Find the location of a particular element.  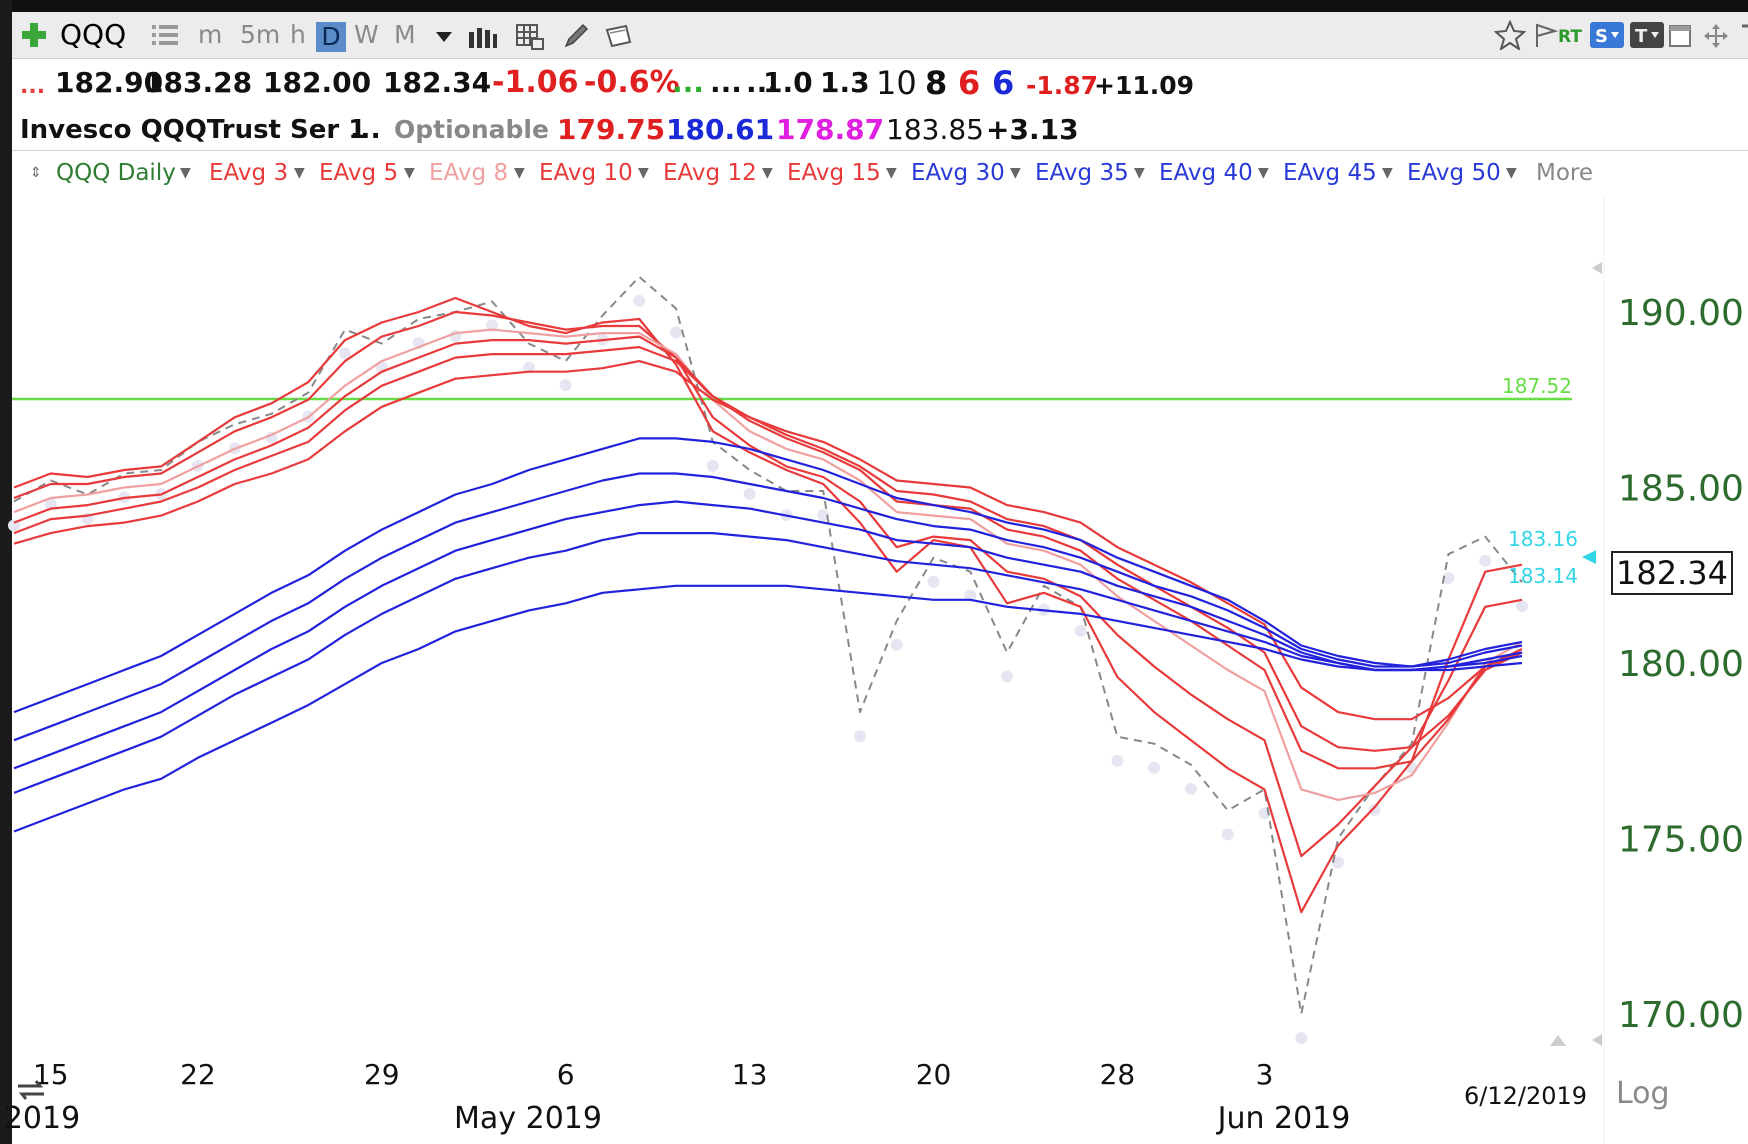

legend-eavg-45: EAvg 45 is located at coordinates (1330, 173).